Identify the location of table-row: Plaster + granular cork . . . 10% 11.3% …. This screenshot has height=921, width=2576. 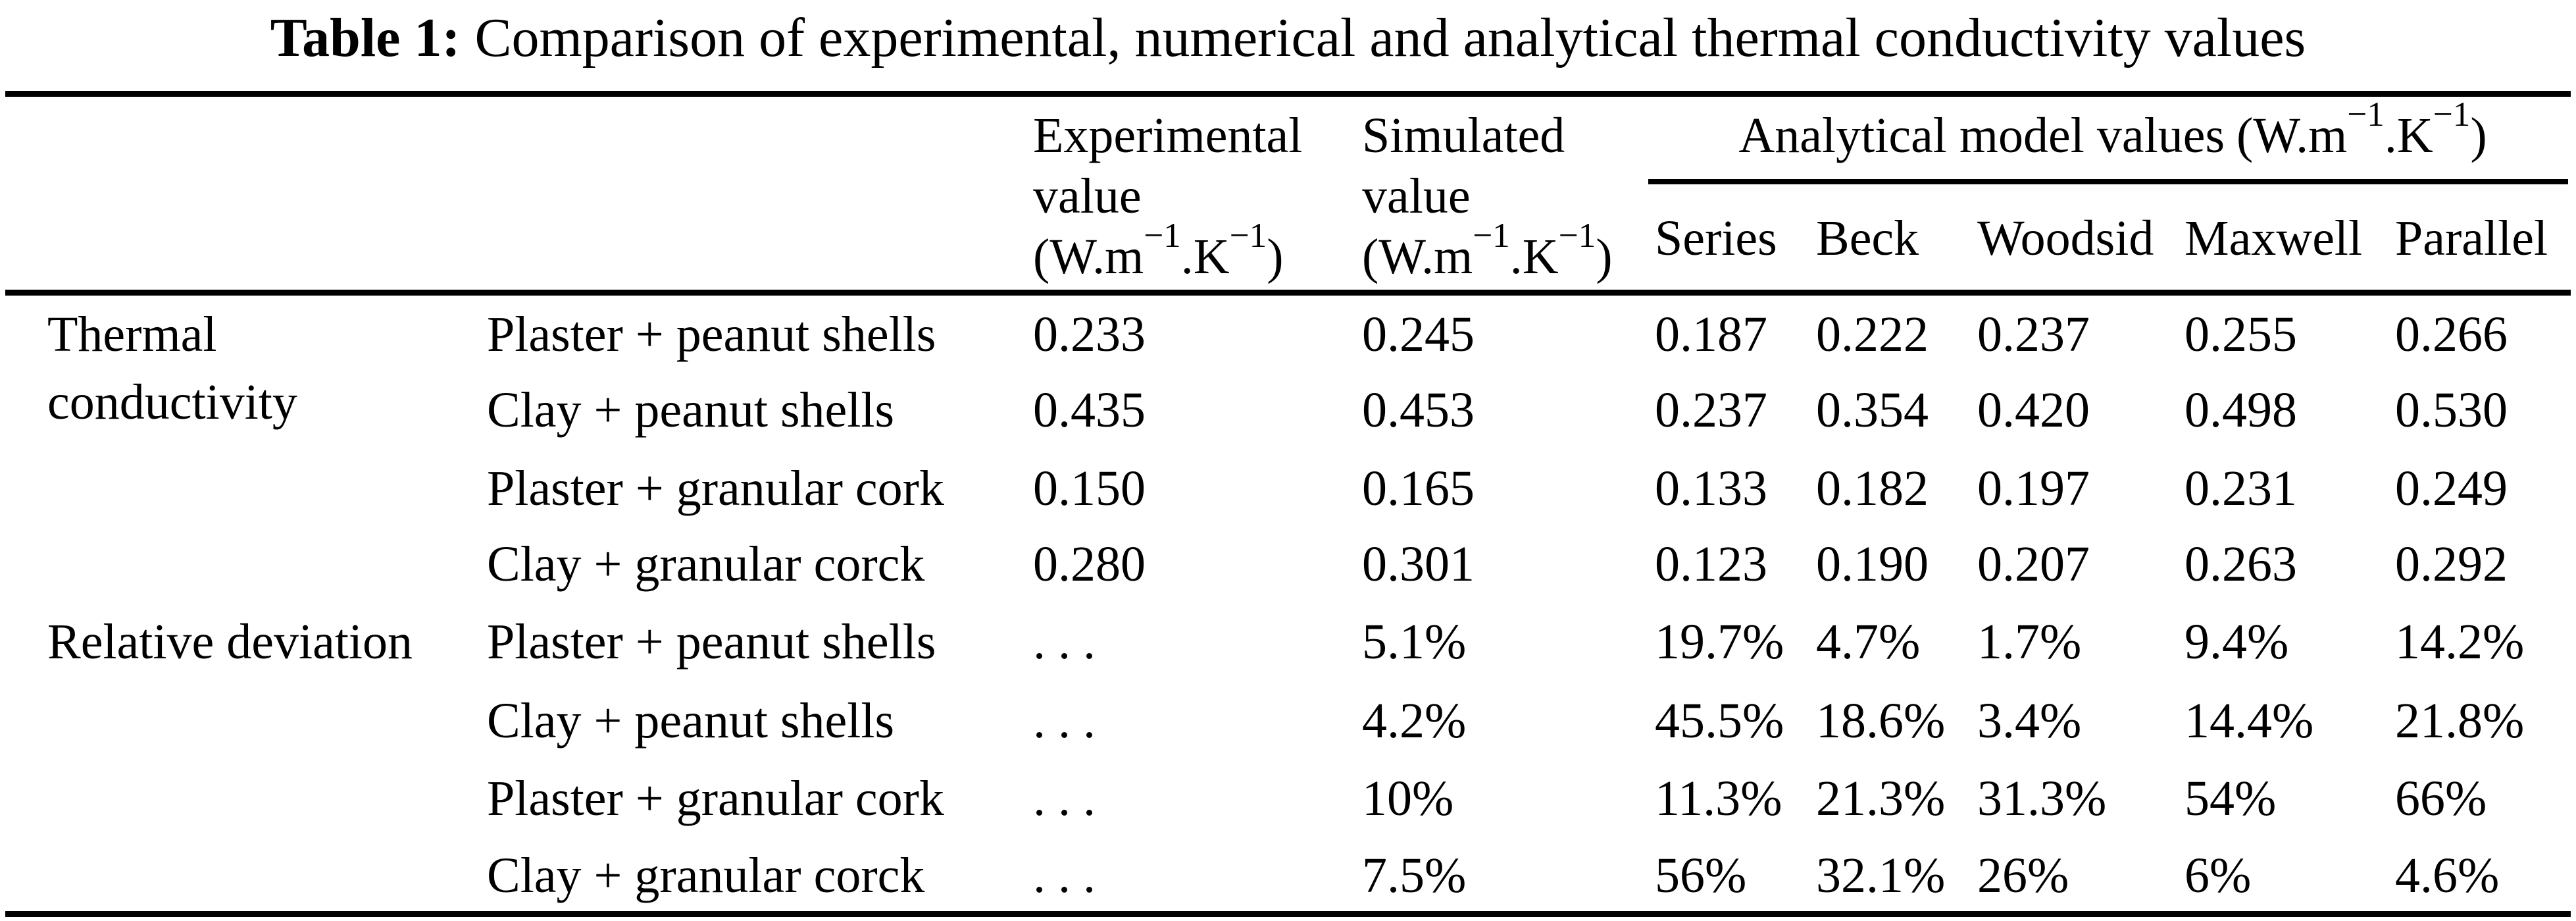
(1311, 798).